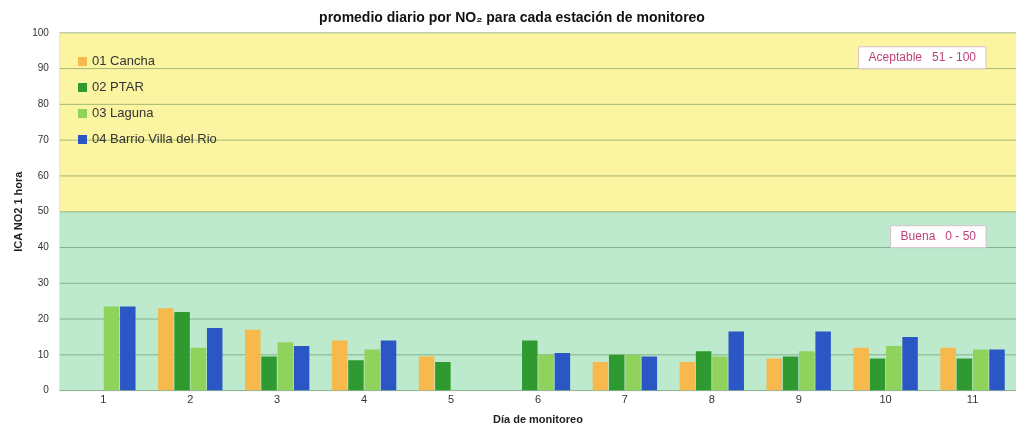 This screenshot has height=439, width=1034. What do you see at coordinates (41, 32) in the screenshot?
I see `y-tick-label: 100` at bounding box center [41, 32].